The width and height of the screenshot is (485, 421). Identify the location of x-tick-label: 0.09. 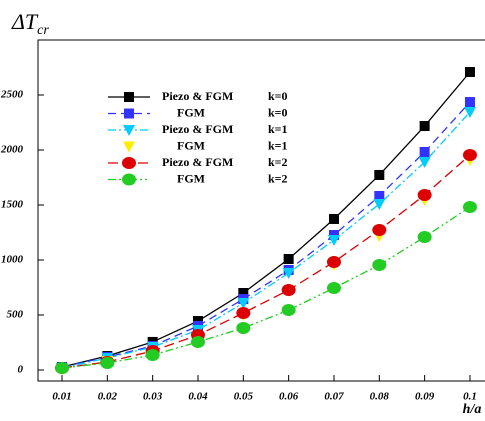
(425, 397).